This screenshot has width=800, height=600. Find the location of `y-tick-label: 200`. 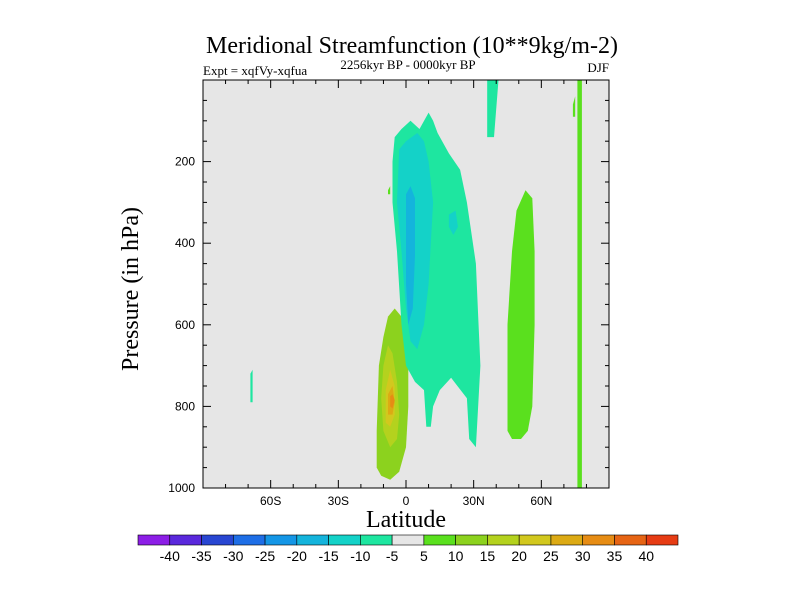

y-tick-label: 200 is located at coordinates (185, 162).